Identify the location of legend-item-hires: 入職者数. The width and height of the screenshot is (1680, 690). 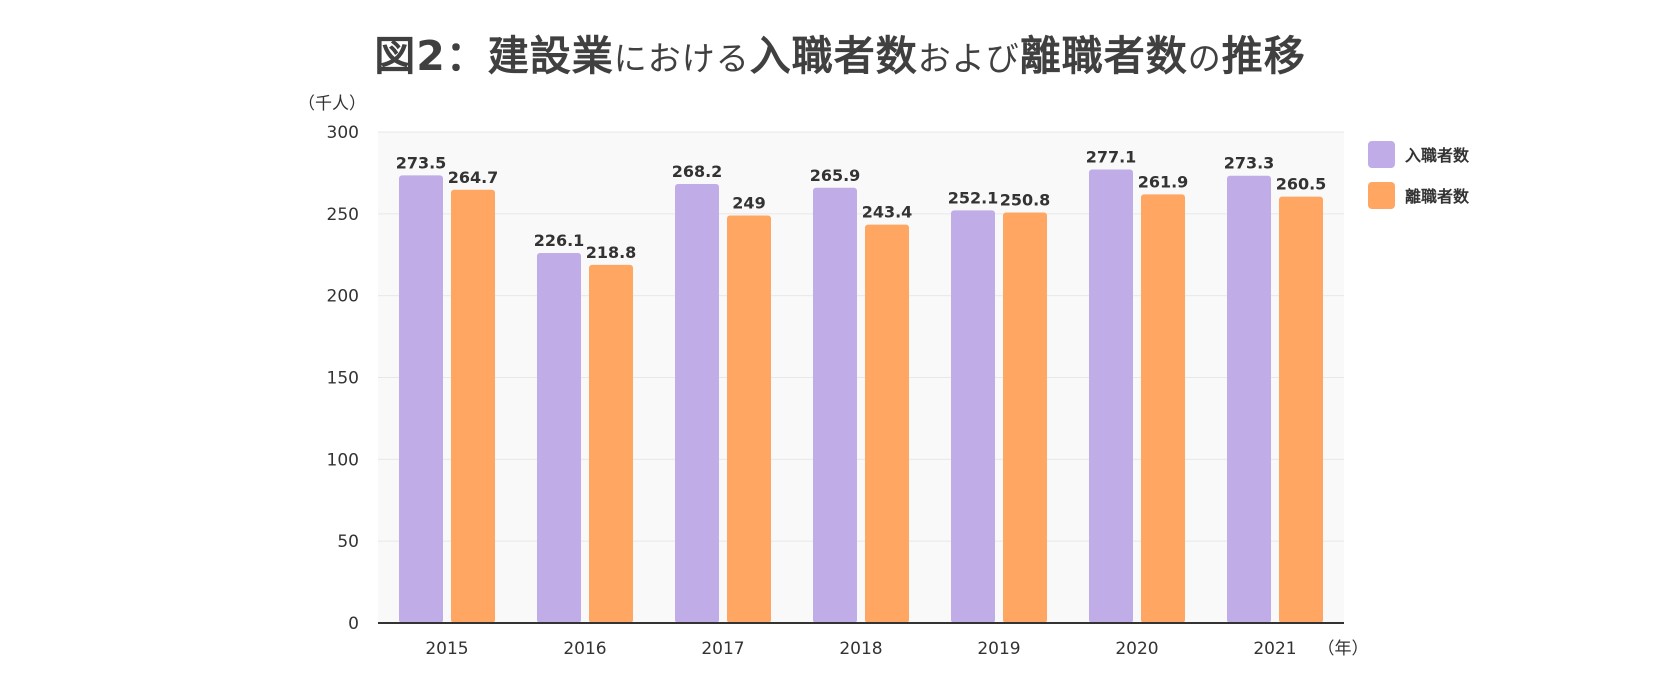
(1418, 154).